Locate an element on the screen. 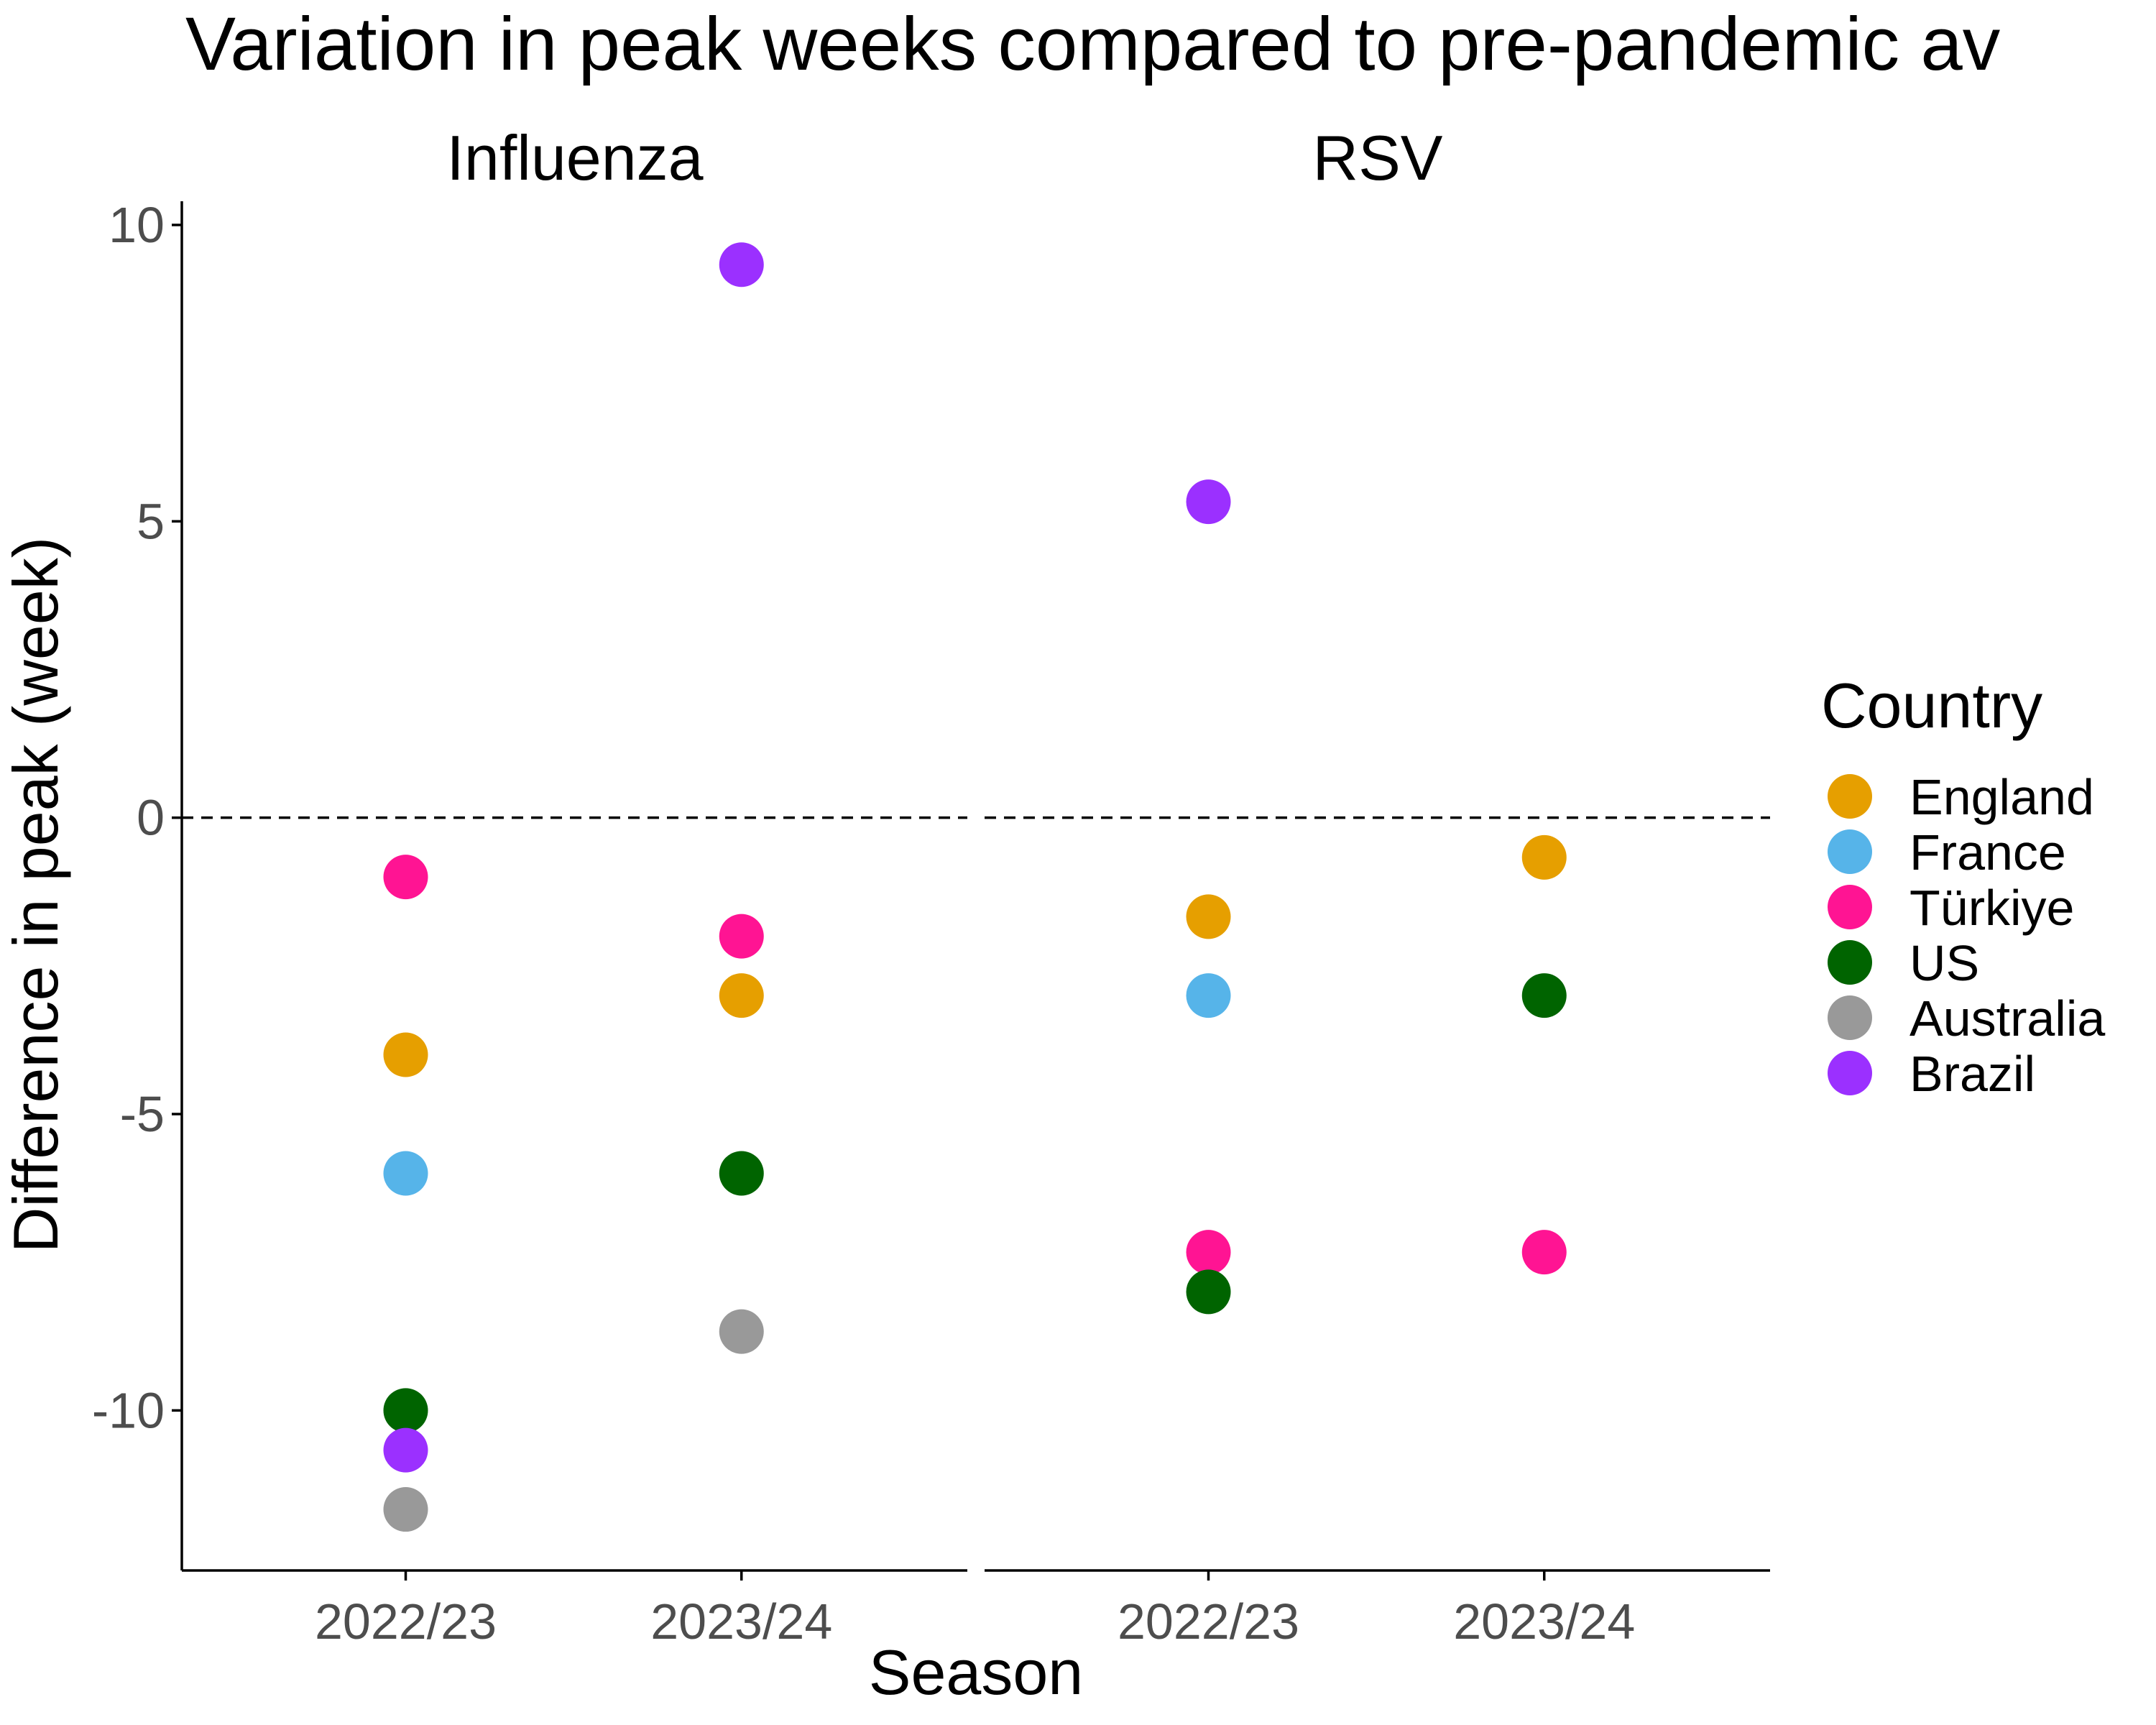 Image resolution: width=2156 pixels, height=1725 pixels. y-tick-label: -10 is located at coordinates (128, 1410).